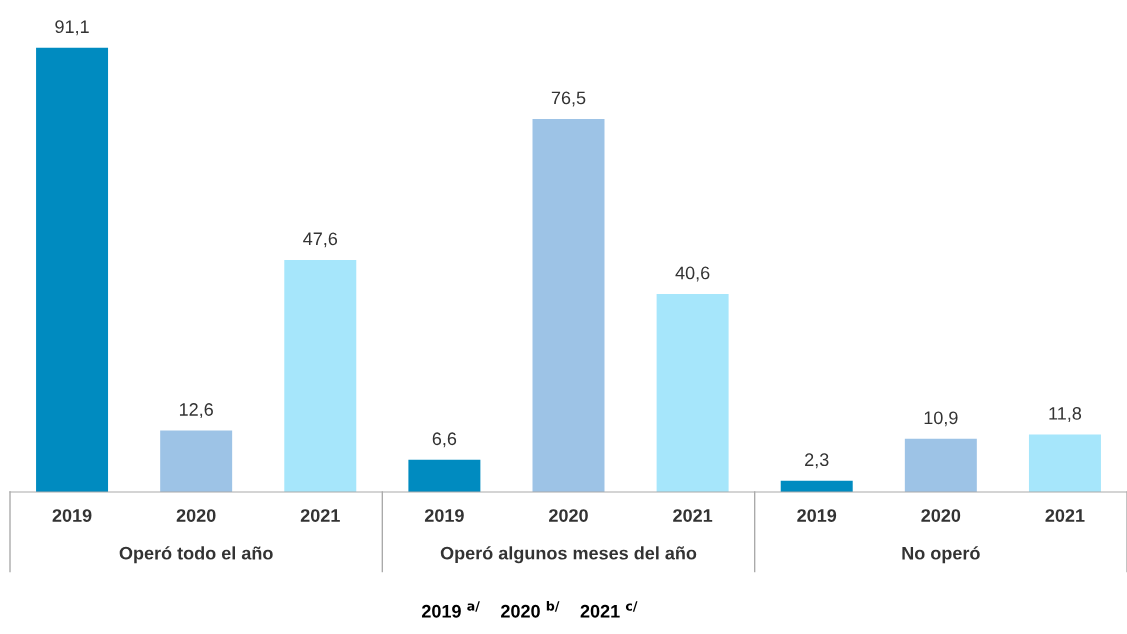  What do you see at coordinates (196, 555) in the screenshot?
I see `x-tick-label: Operó todo el año` at bounding box center [196, 555].